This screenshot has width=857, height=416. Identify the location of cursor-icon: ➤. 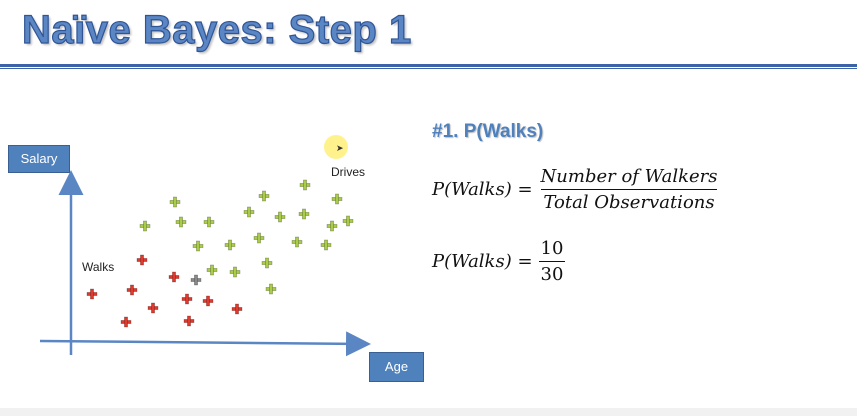
(340, 148).